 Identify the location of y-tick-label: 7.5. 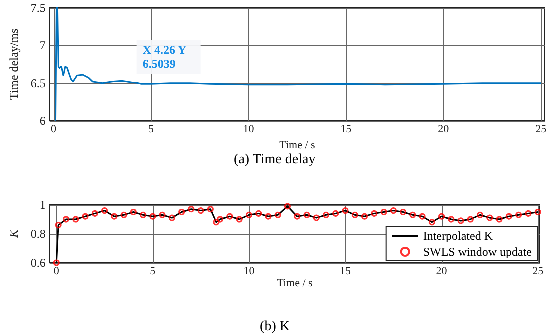
(38, 8).